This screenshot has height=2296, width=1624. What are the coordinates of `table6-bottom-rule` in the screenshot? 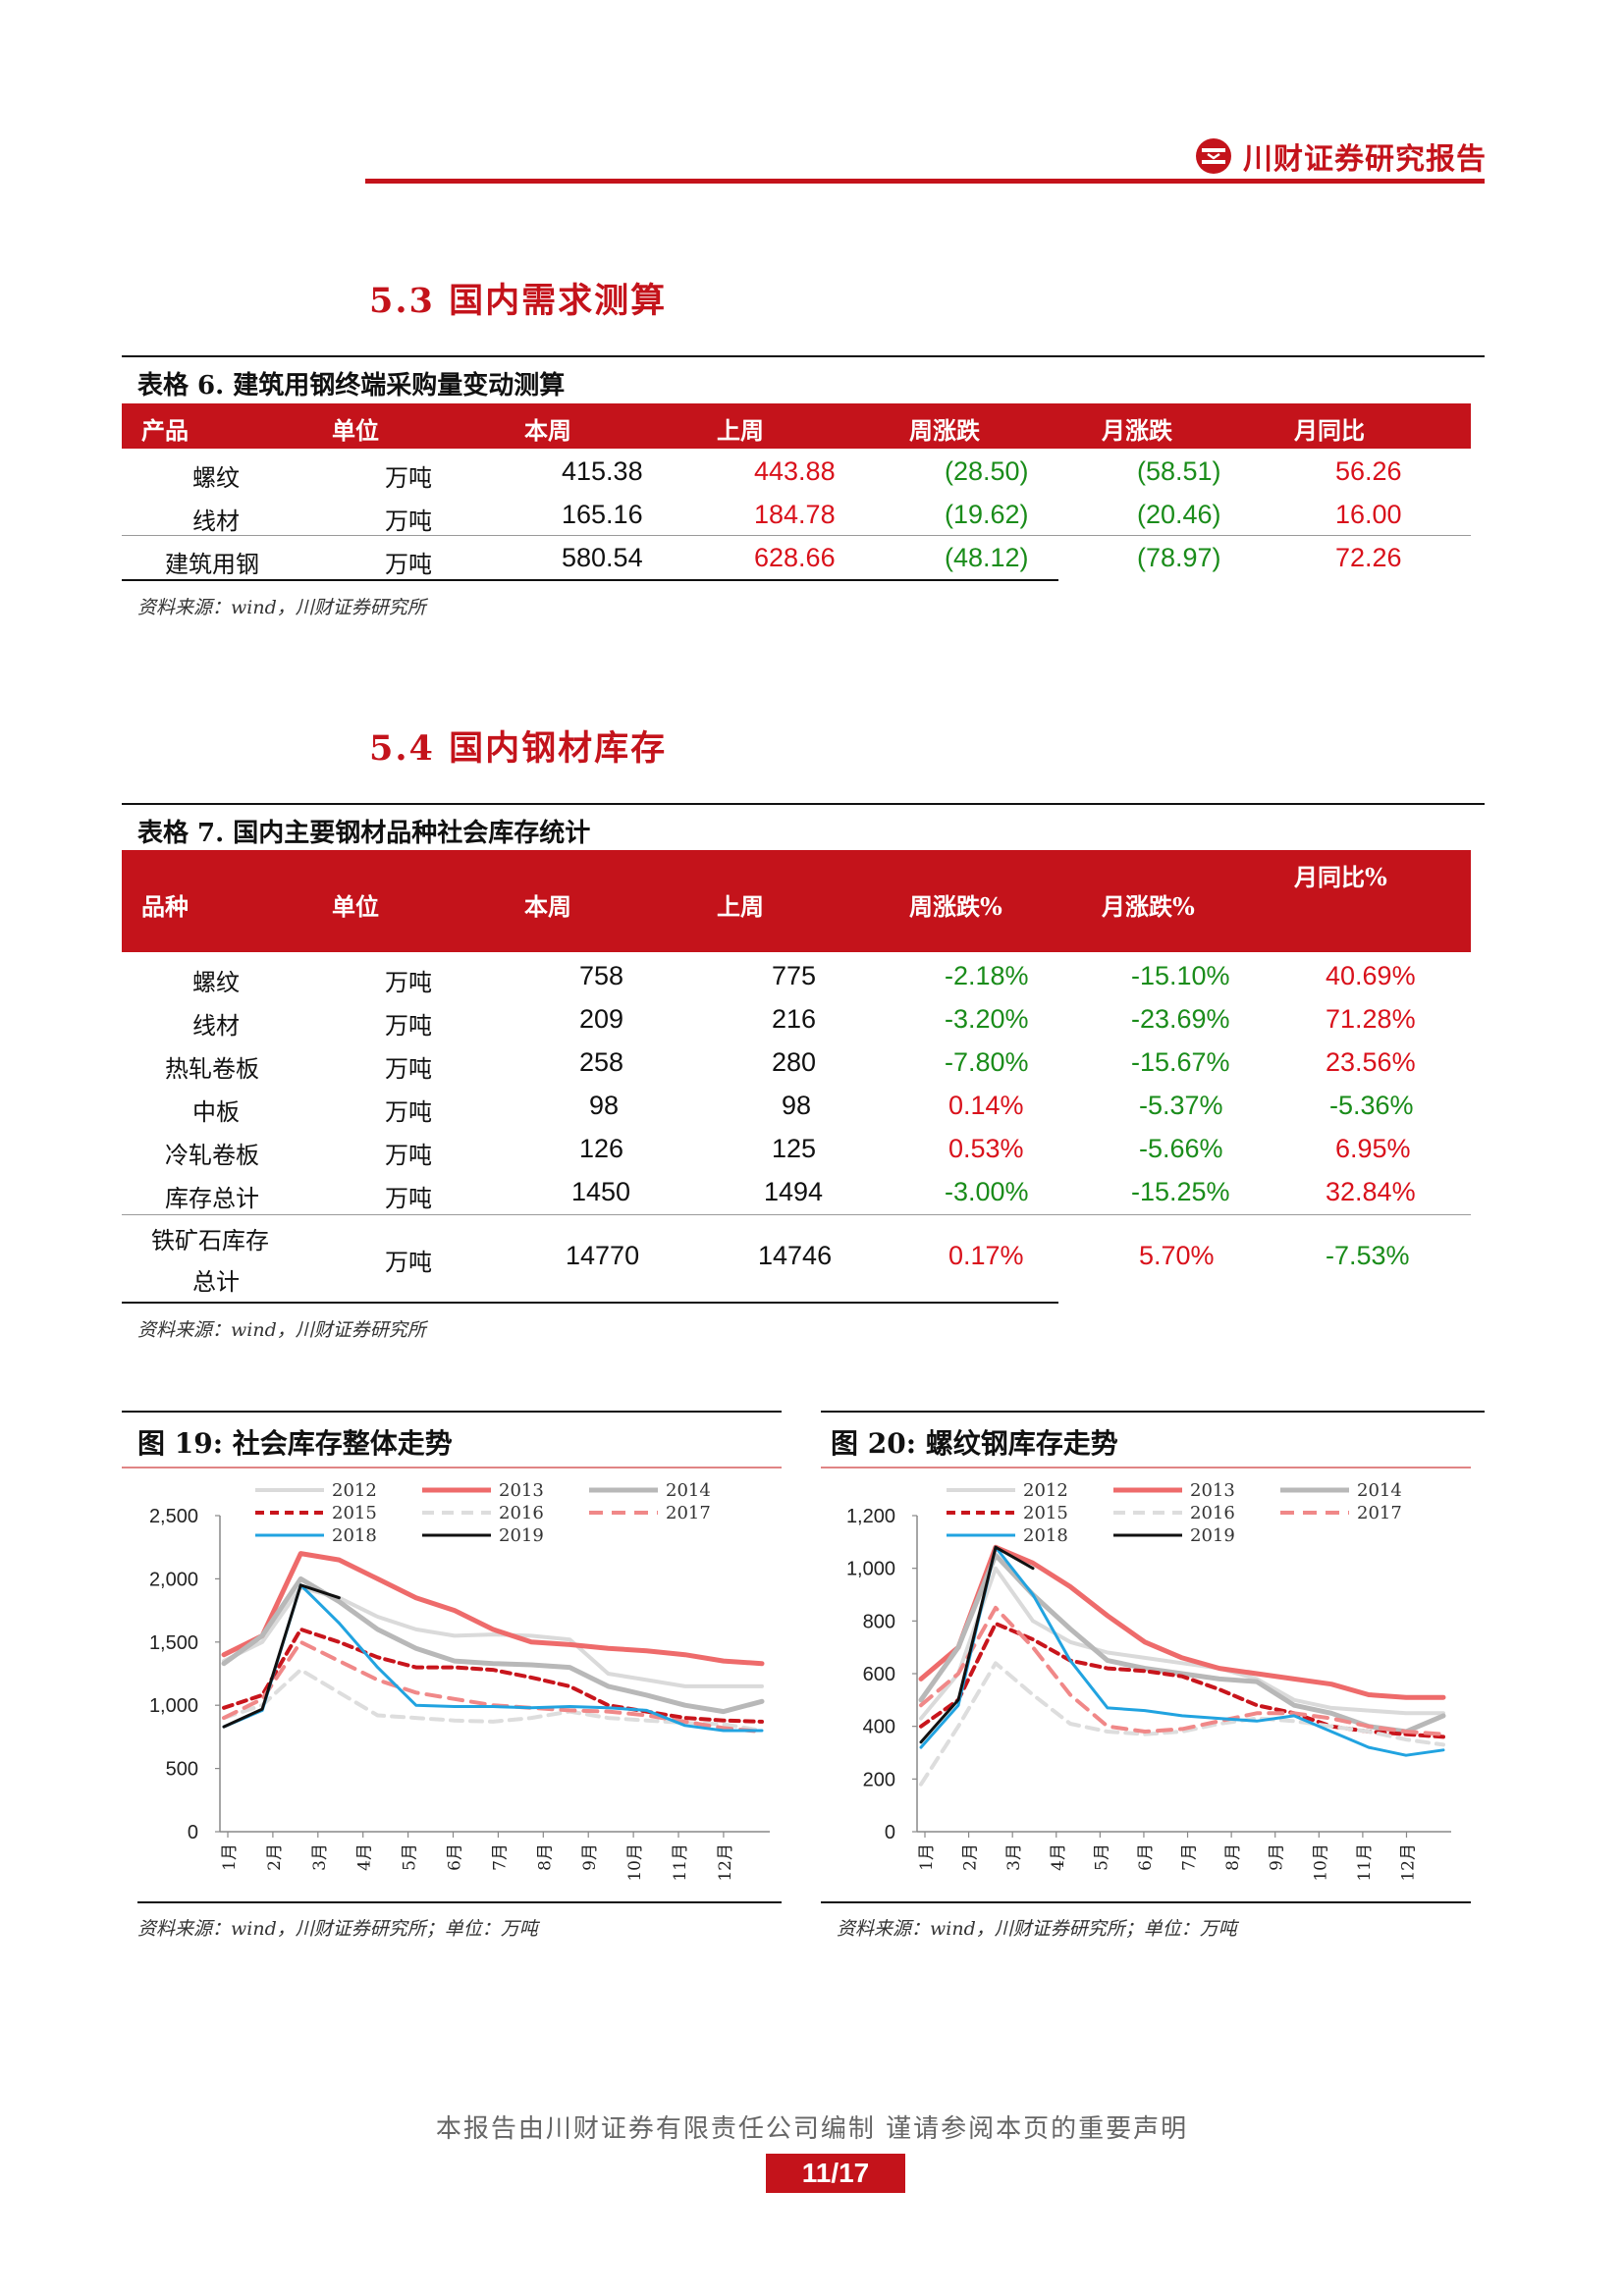 It's located at (590, 580).